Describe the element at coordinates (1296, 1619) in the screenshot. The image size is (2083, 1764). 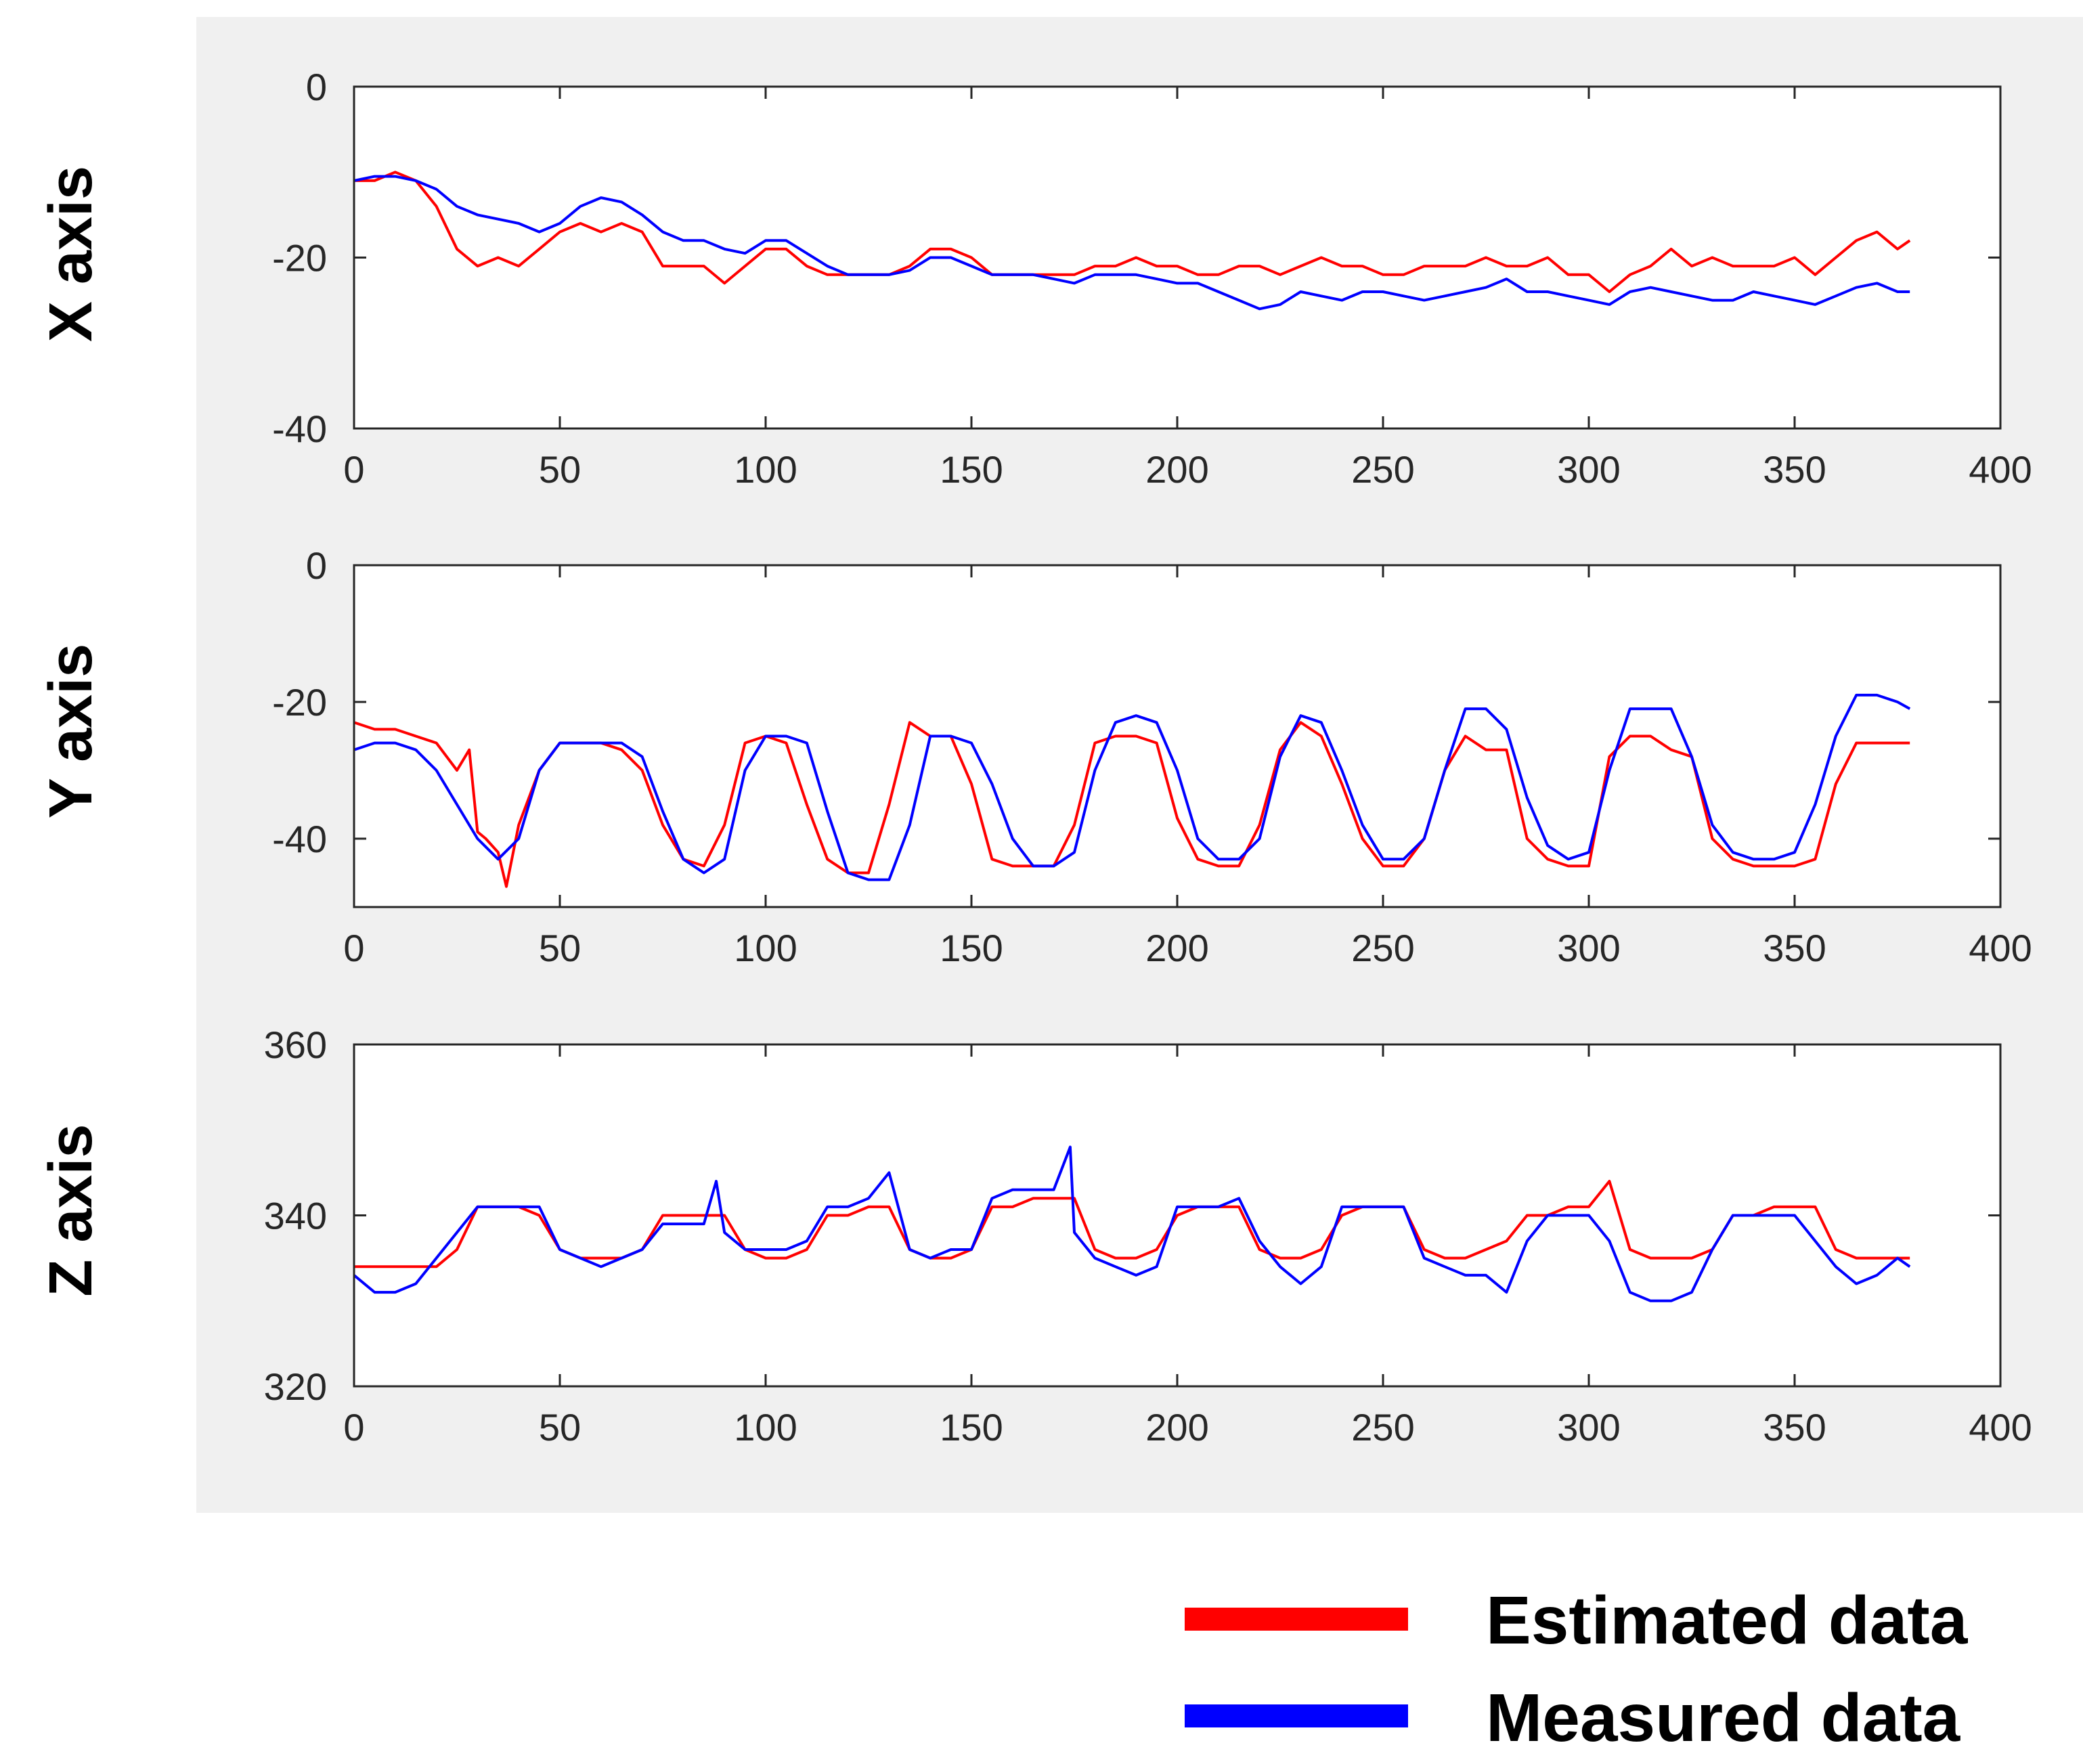
I see `legend-swatch-estimated` at that location.